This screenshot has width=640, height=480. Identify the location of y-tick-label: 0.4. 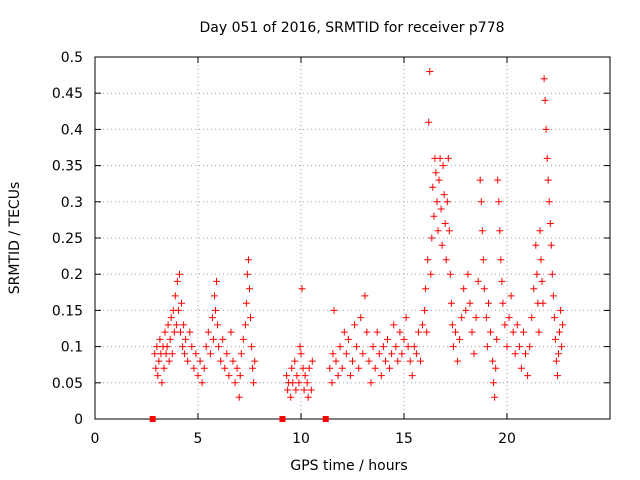
(72, 130).